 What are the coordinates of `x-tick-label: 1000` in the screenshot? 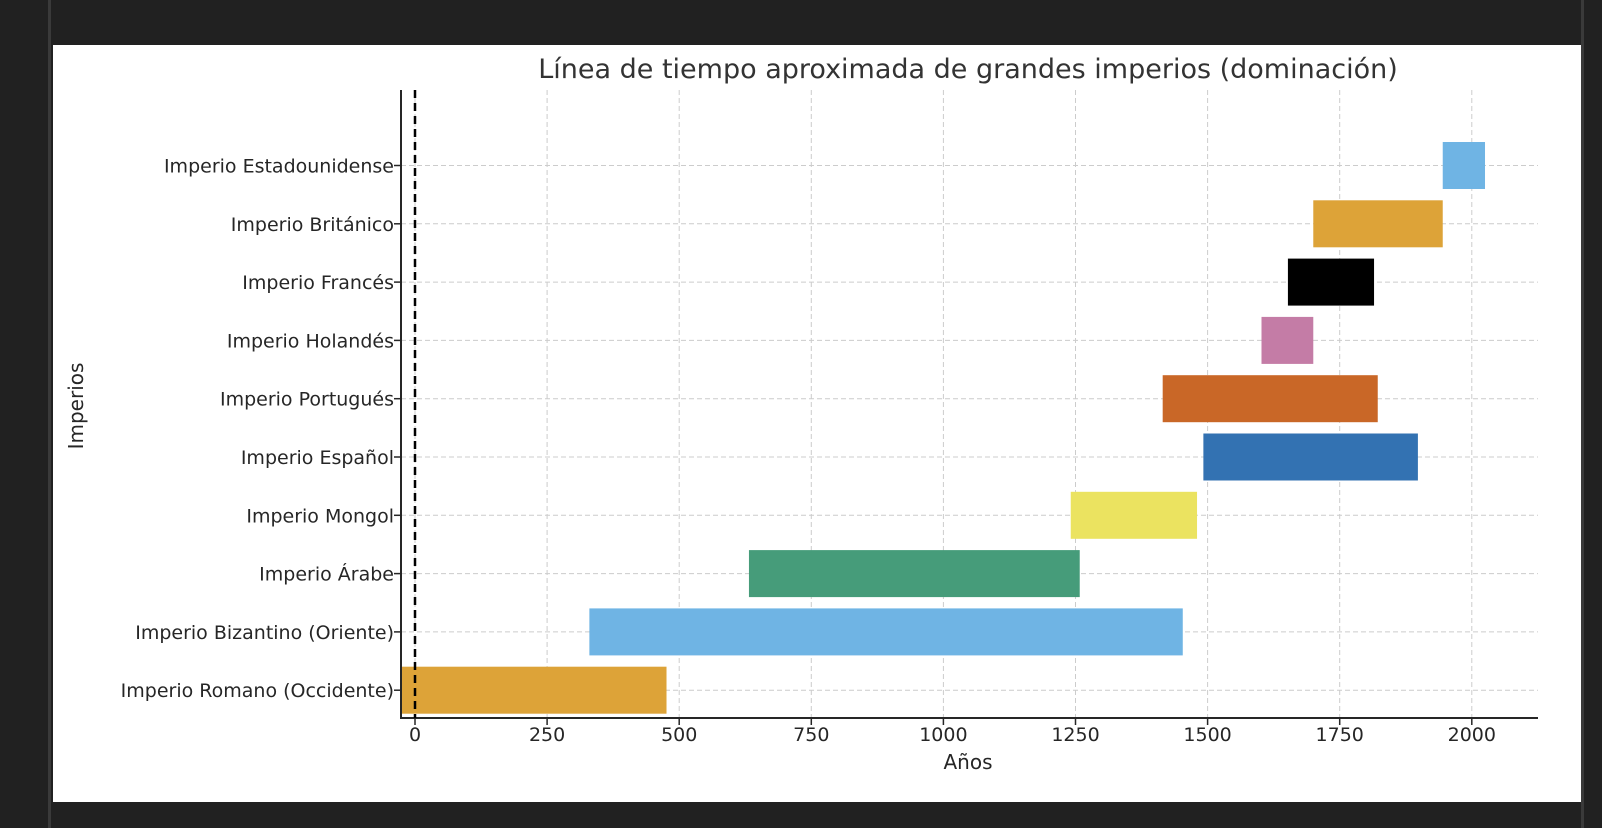 It's located at (943, 735).